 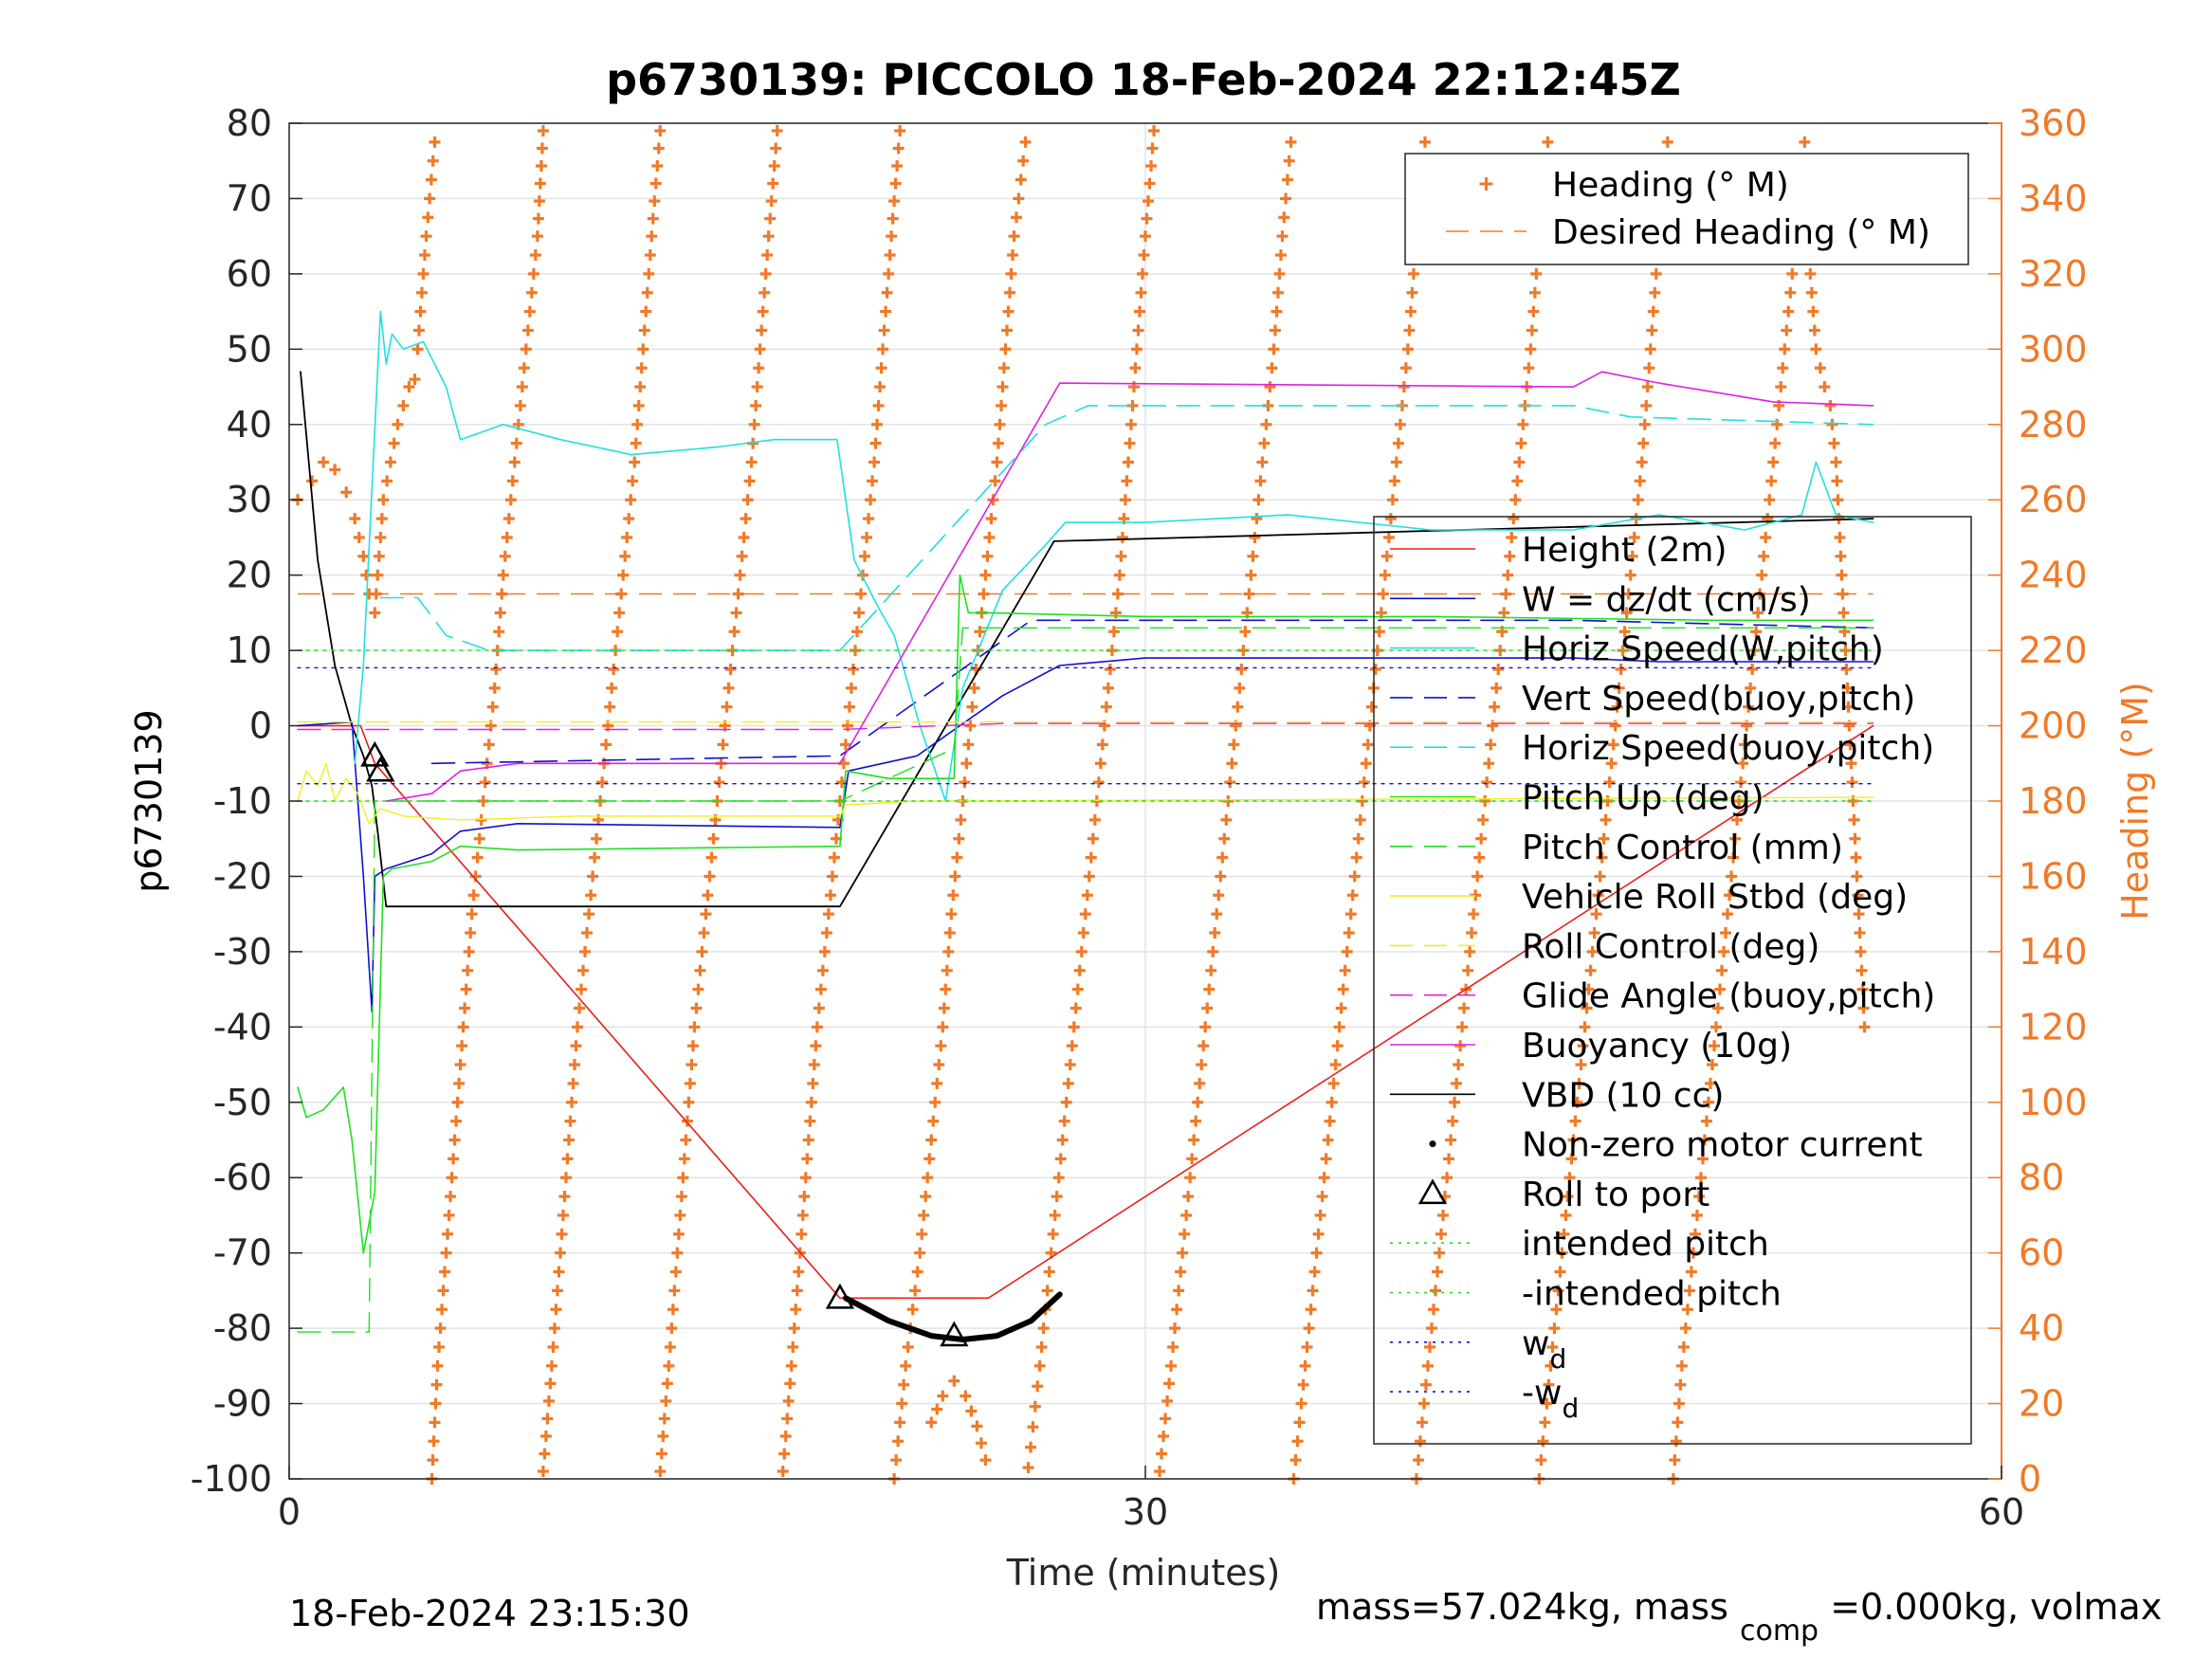 I want to click on legend-main-label-text-4: Horiz Speed(buoy,pitch), so click(x=1728, y=748).